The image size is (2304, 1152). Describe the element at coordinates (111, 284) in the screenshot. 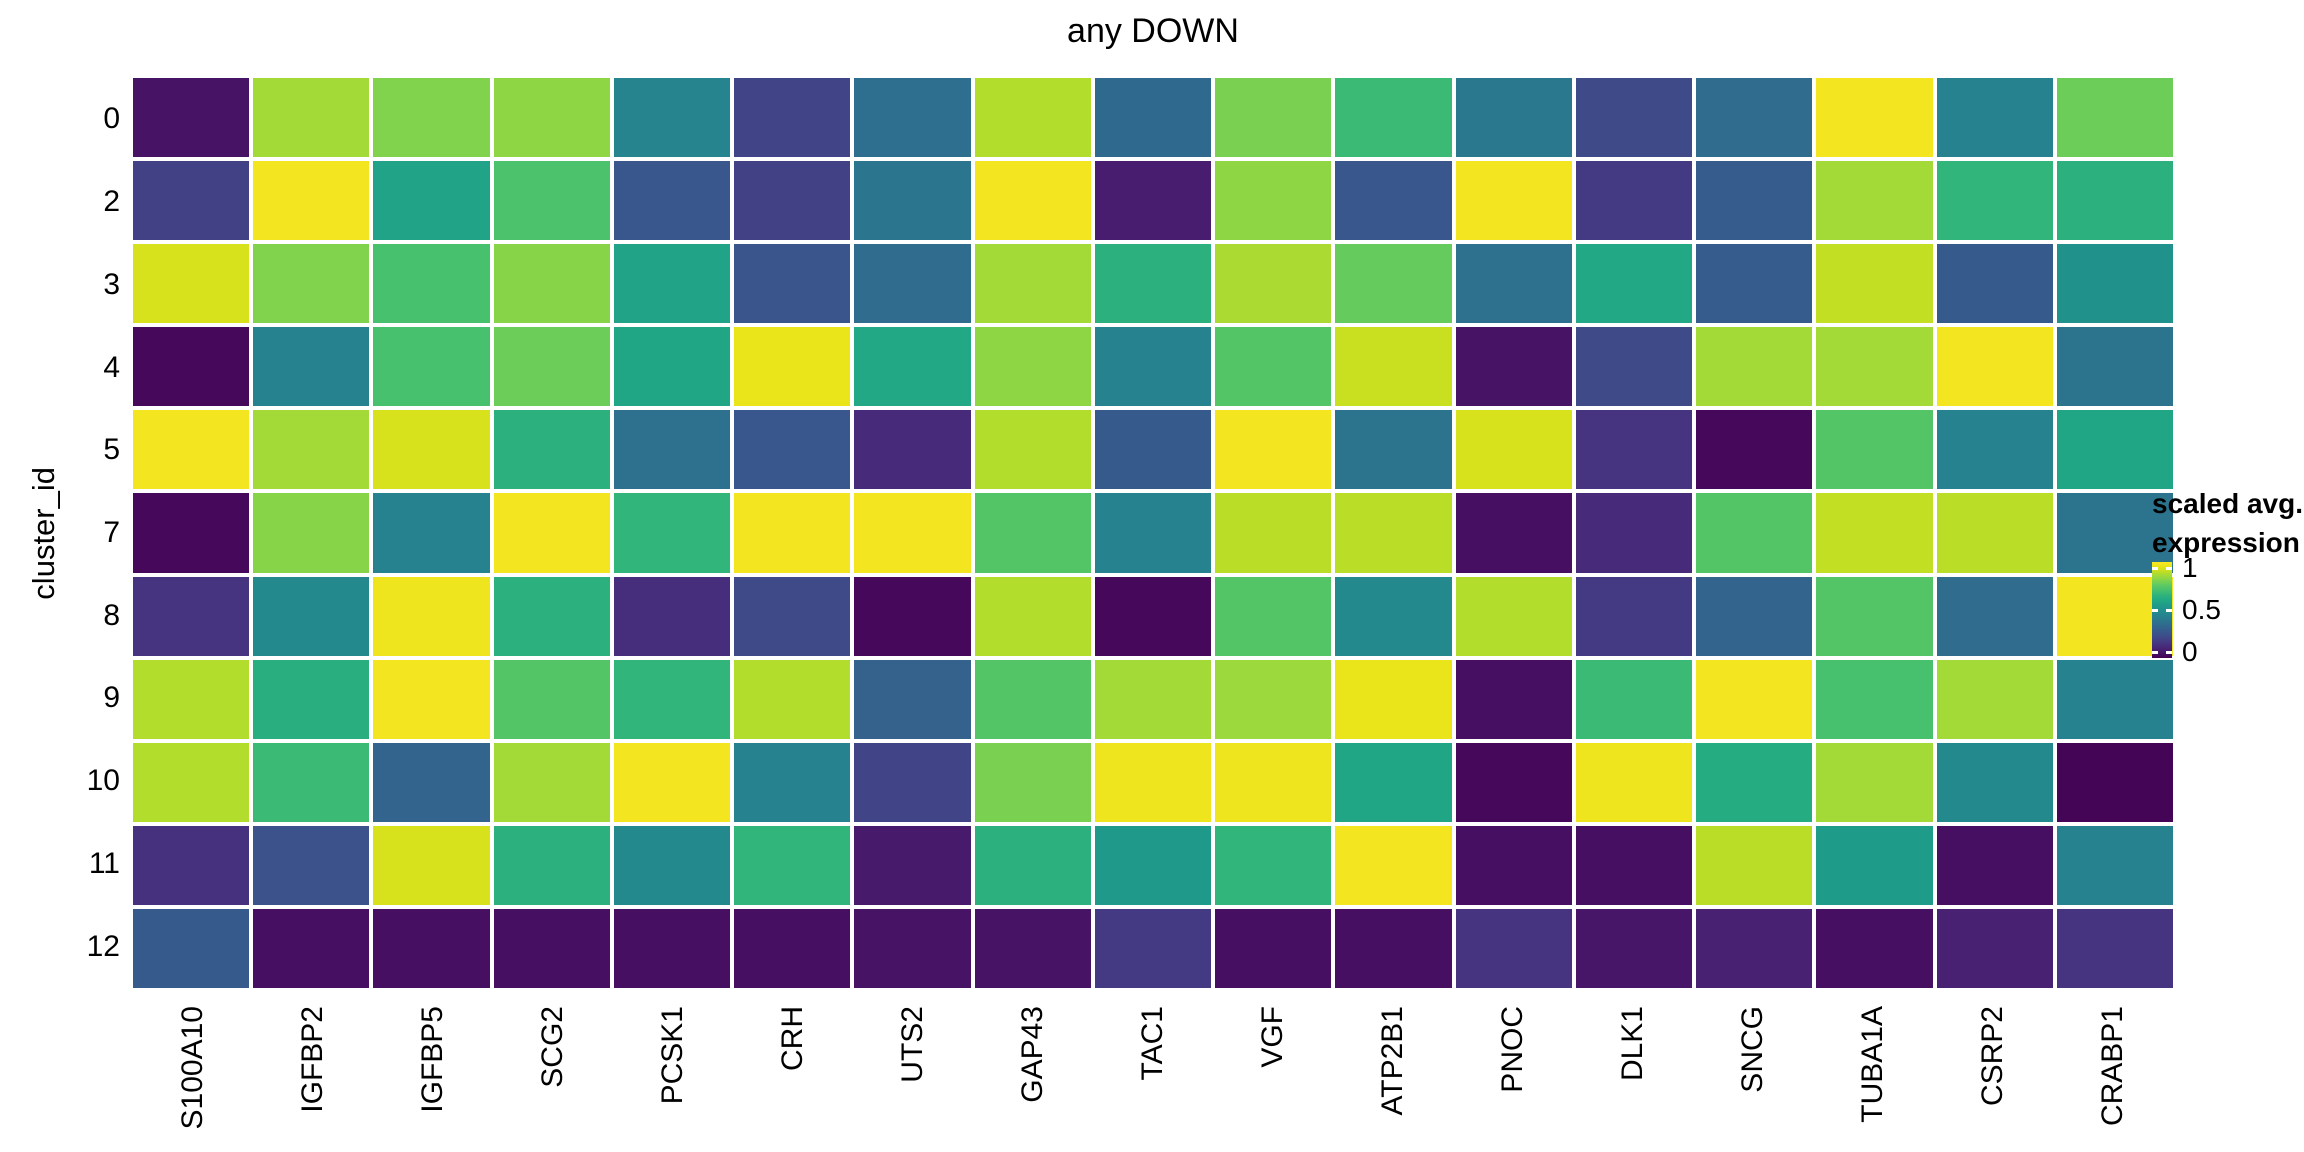

I see `y-axis-tick-label: 3` at that location.